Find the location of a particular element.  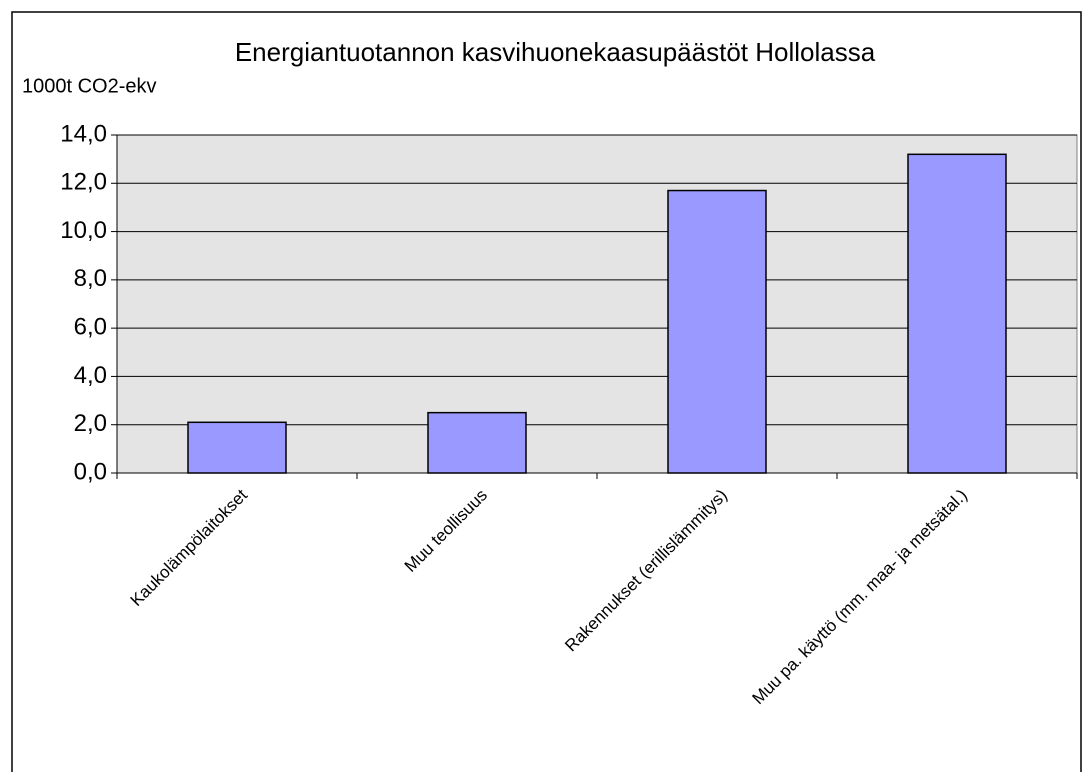

y-tick-label: 6,0 is located at coordinates (90, 326).